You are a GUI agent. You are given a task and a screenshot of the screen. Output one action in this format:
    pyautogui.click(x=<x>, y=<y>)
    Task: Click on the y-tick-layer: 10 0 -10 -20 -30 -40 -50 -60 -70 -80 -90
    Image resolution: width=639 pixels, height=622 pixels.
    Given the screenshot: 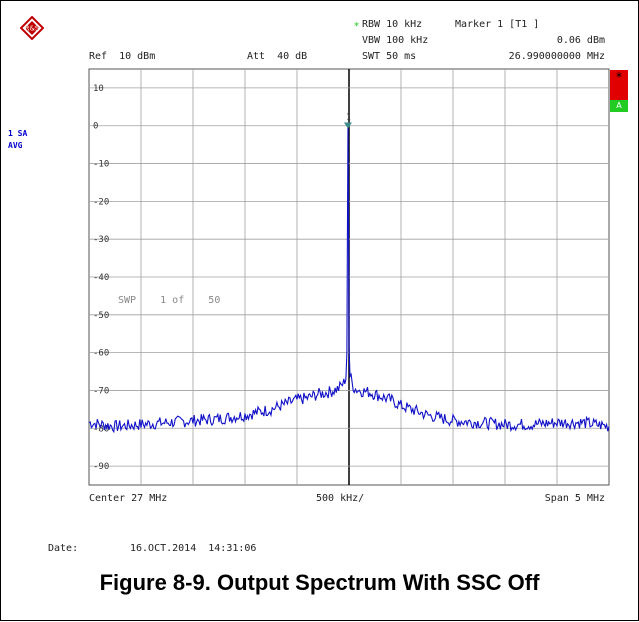 What is the action you would take?
    pyautogui.click(x=101, y=278)
    